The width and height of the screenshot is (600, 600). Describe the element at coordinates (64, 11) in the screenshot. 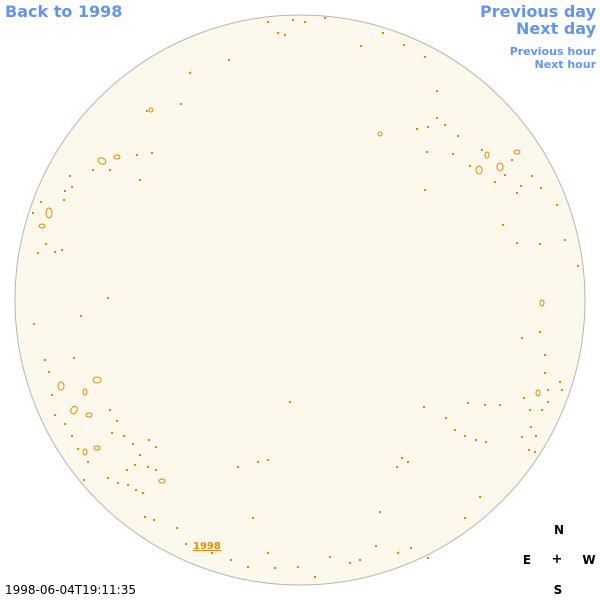

I see `back-to-year-link: Back to 1998` at that location.